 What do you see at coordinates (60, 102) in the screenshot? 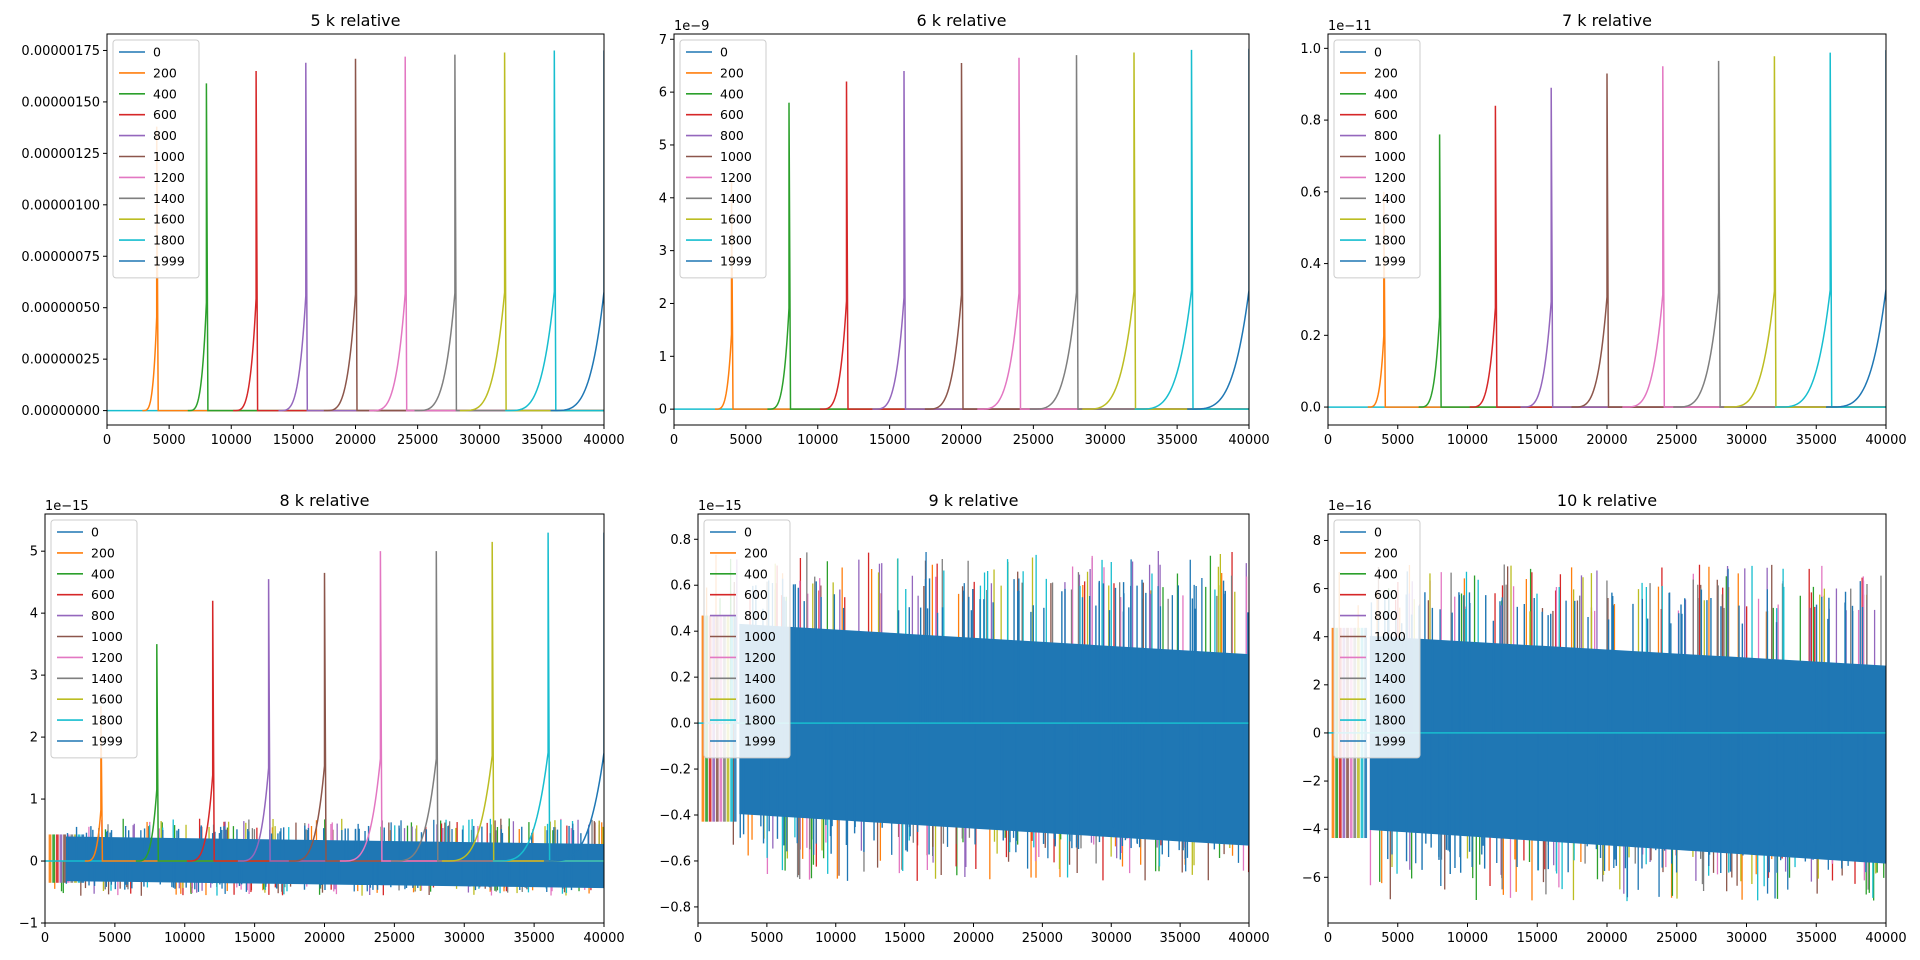
I see `y-tick-label: 0.00000150` at bounding box center [60, 102].